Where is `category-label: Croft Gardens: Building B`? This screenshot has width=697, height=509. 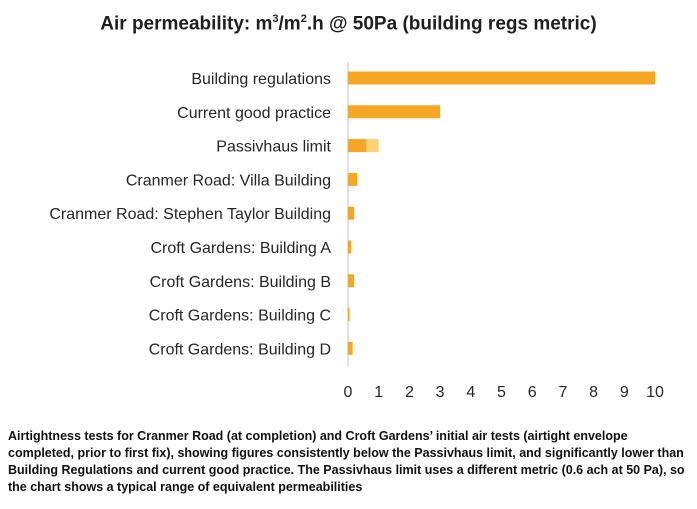 category-label: Croft Gardens: Building B is located at coordinates (240, 282).